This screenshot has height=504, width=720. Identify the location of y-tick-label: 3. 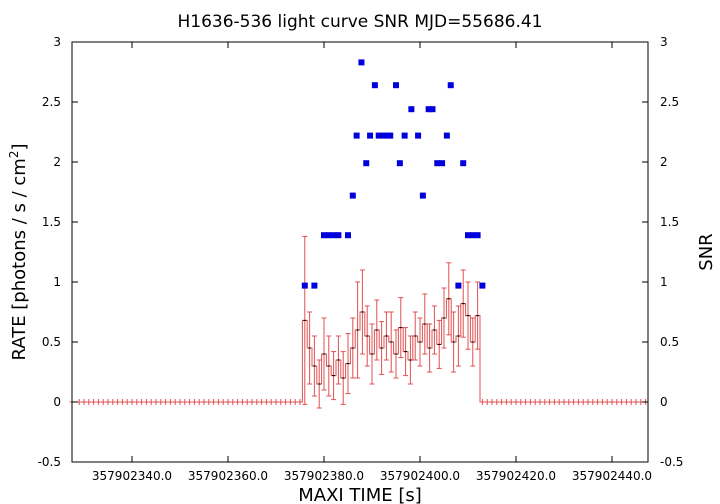
(57, 42).